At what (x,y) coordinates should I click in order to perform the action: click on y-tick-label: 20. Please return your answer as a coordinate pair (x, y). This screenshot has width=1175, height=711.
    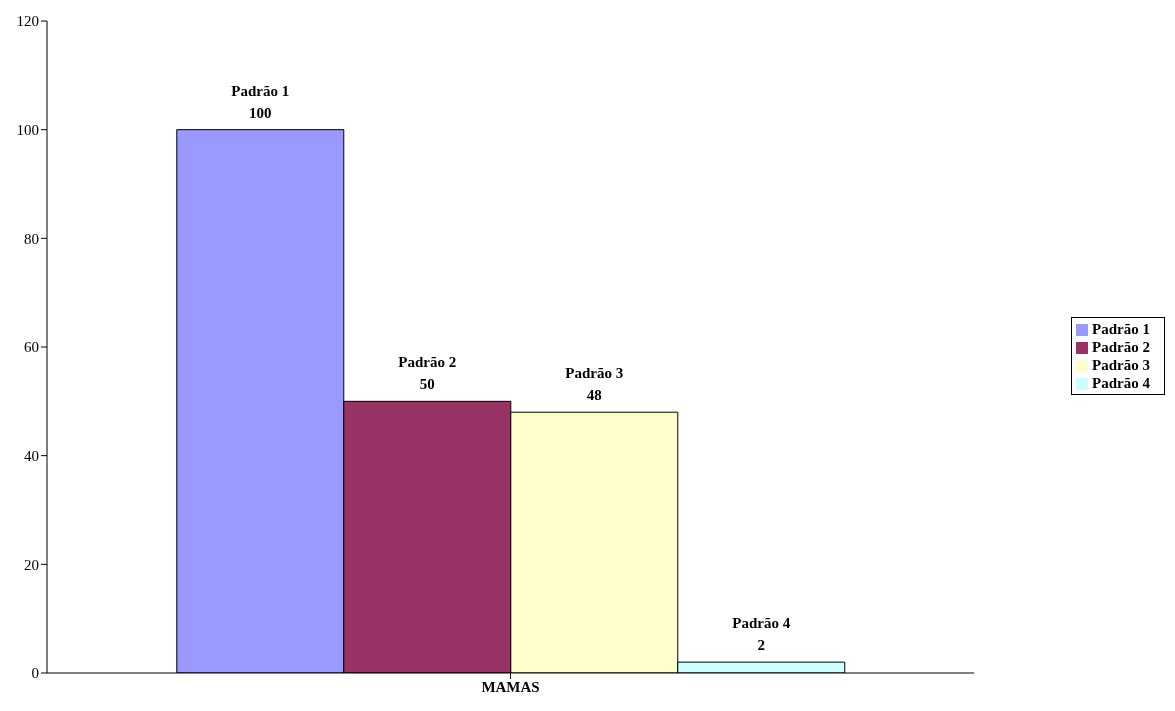
    Looking at the image, I should click on (31, 564).